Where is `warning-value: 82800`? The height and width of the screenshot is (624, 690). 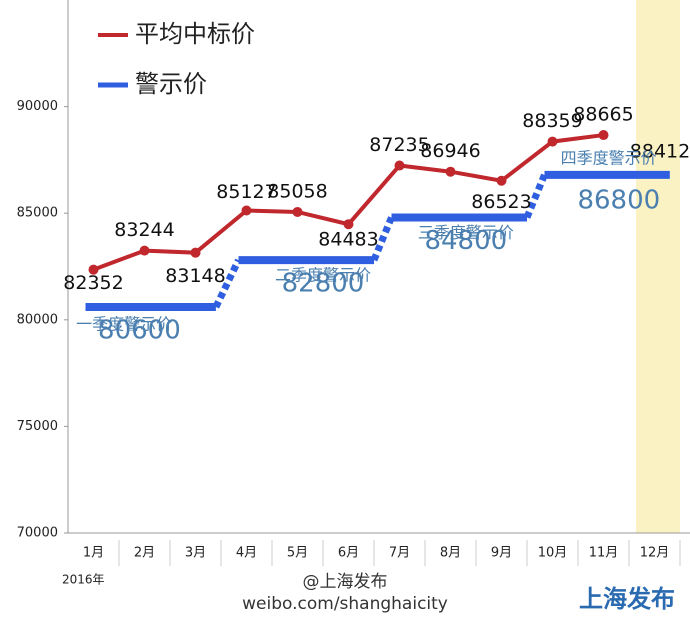 warning-value: 82800 is located at coordinates (323, 284).